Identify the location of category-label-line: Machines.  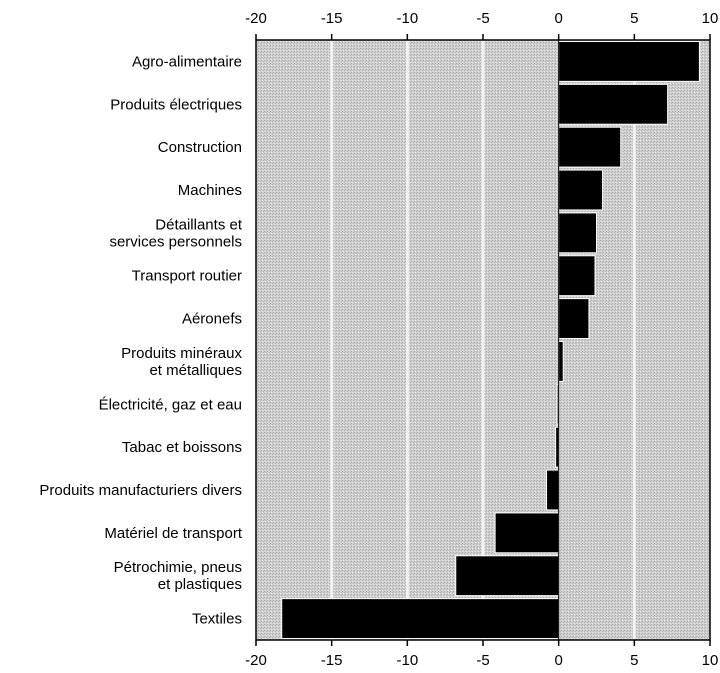
(210, 190).